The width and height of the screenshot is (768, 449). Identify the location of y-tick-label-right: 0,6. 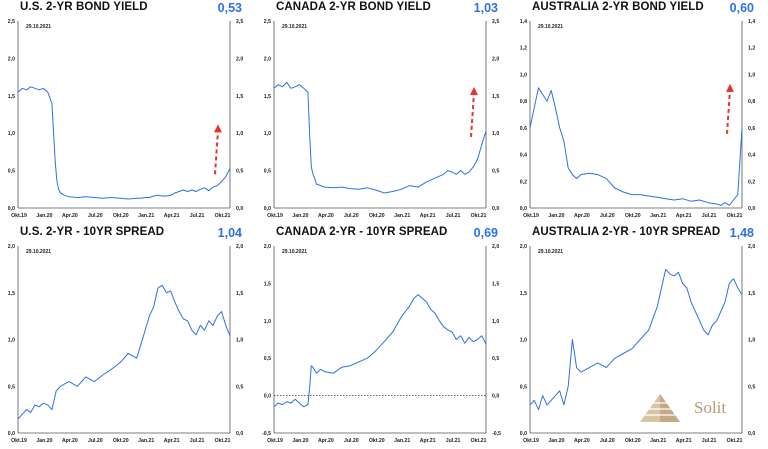
(751, 129).